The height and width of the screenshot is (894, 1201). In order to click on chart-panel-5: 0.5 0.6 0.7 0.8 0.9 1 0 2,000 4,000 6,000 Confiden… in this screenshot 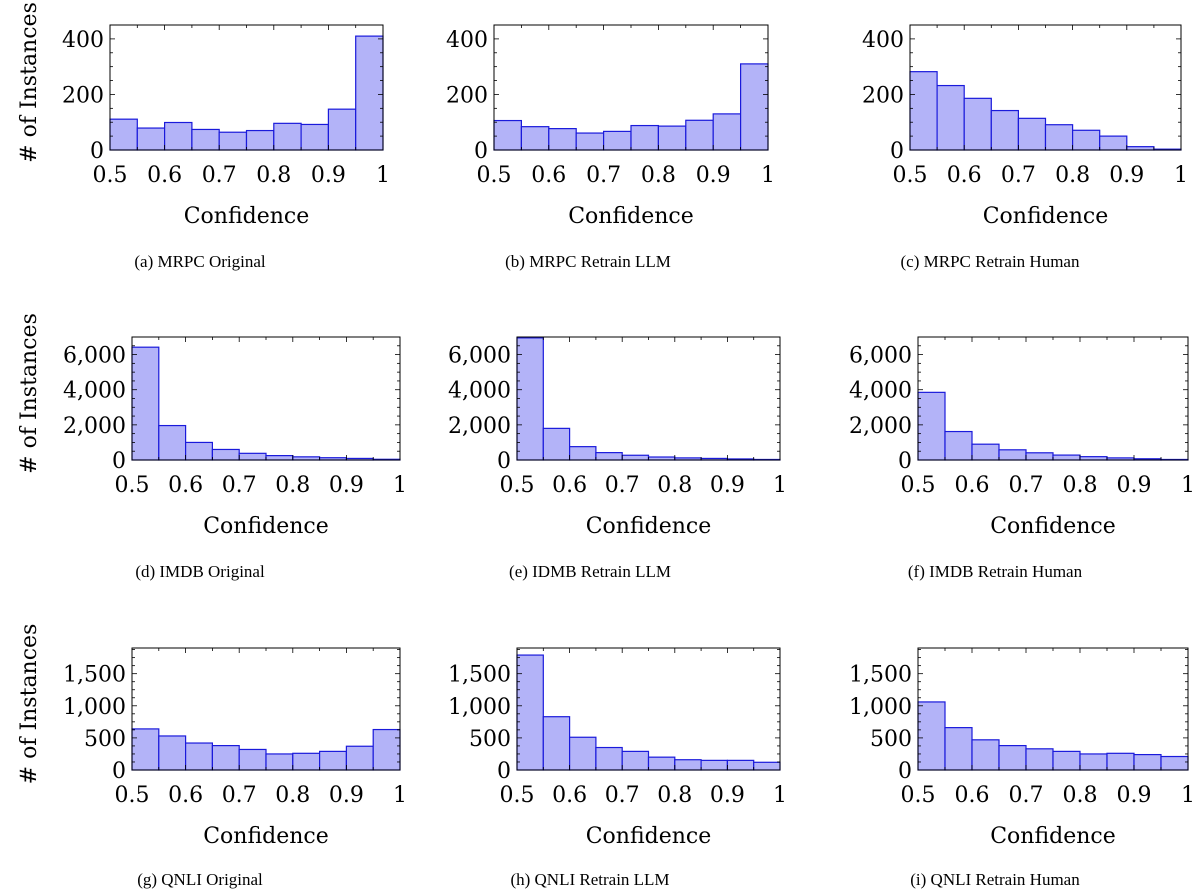, I will do `click(617, 458)`.